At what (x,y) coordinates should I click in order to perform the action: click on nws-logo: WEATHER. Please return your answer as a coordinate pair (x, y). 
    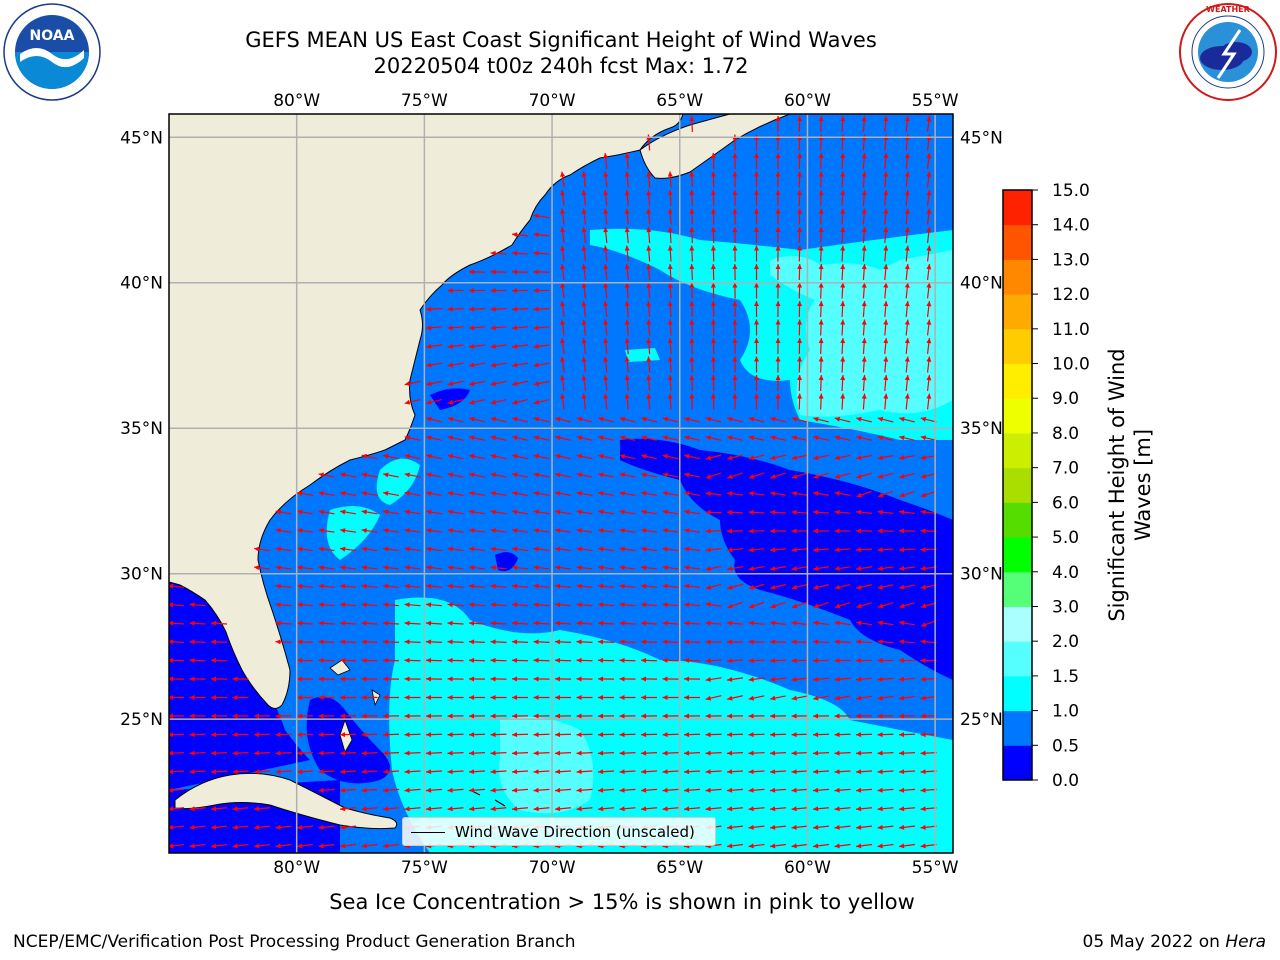
    Looking at the image, I should click on (1228, 52).